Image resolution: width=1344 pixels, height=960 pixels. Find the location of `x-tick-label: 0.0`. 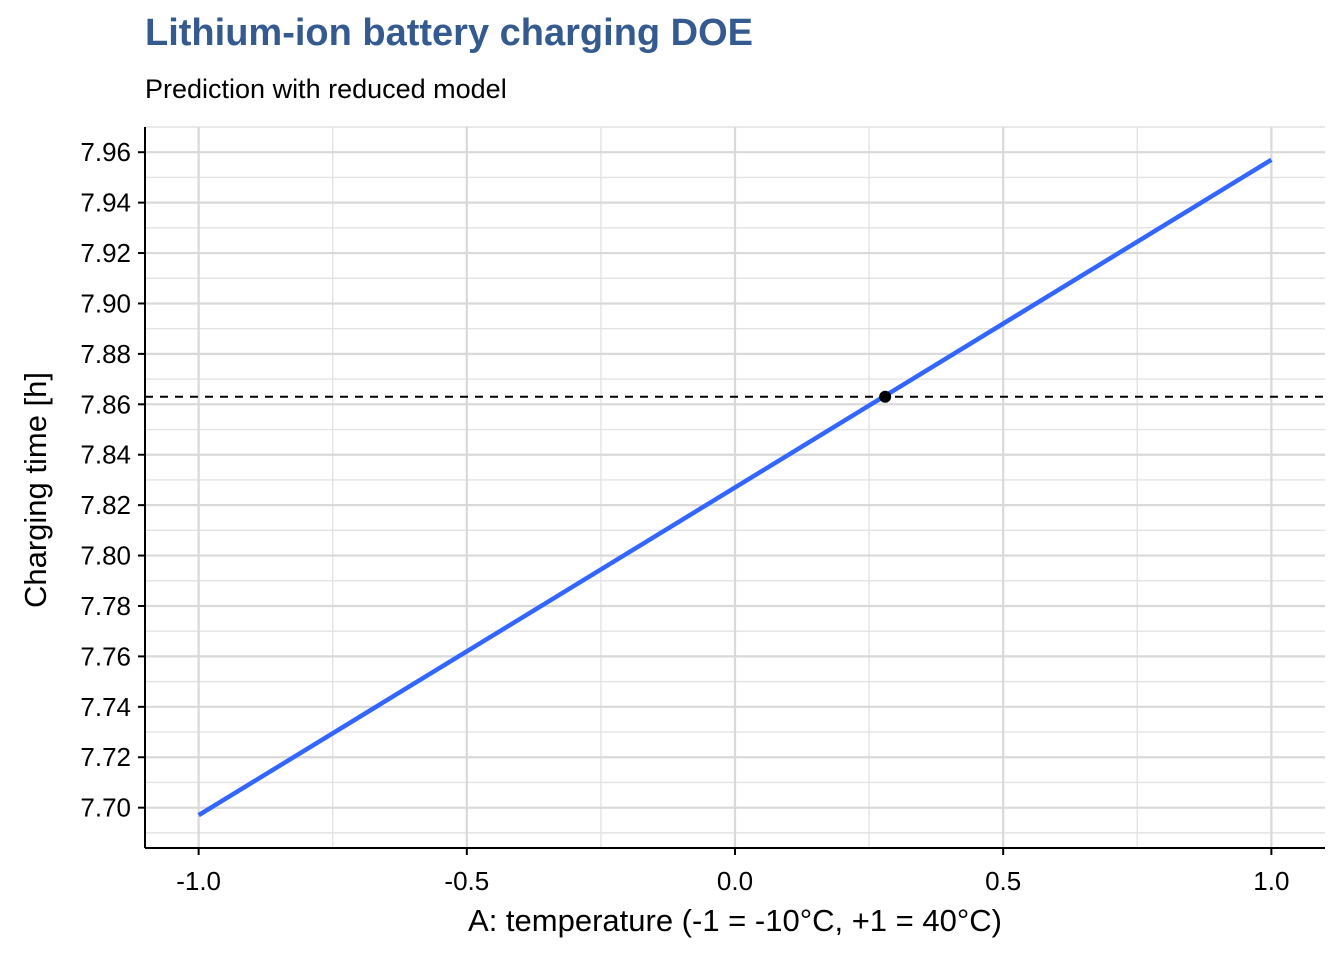

x-tick-label: 0.0 is located at coordinates (735, 881).